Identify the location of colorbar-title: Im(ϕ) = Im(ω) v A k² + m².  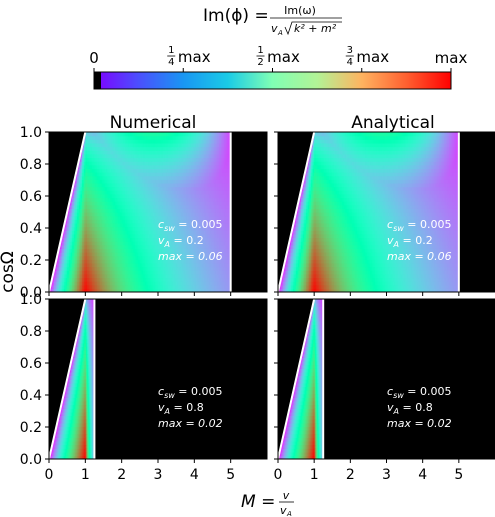
(272, 20).